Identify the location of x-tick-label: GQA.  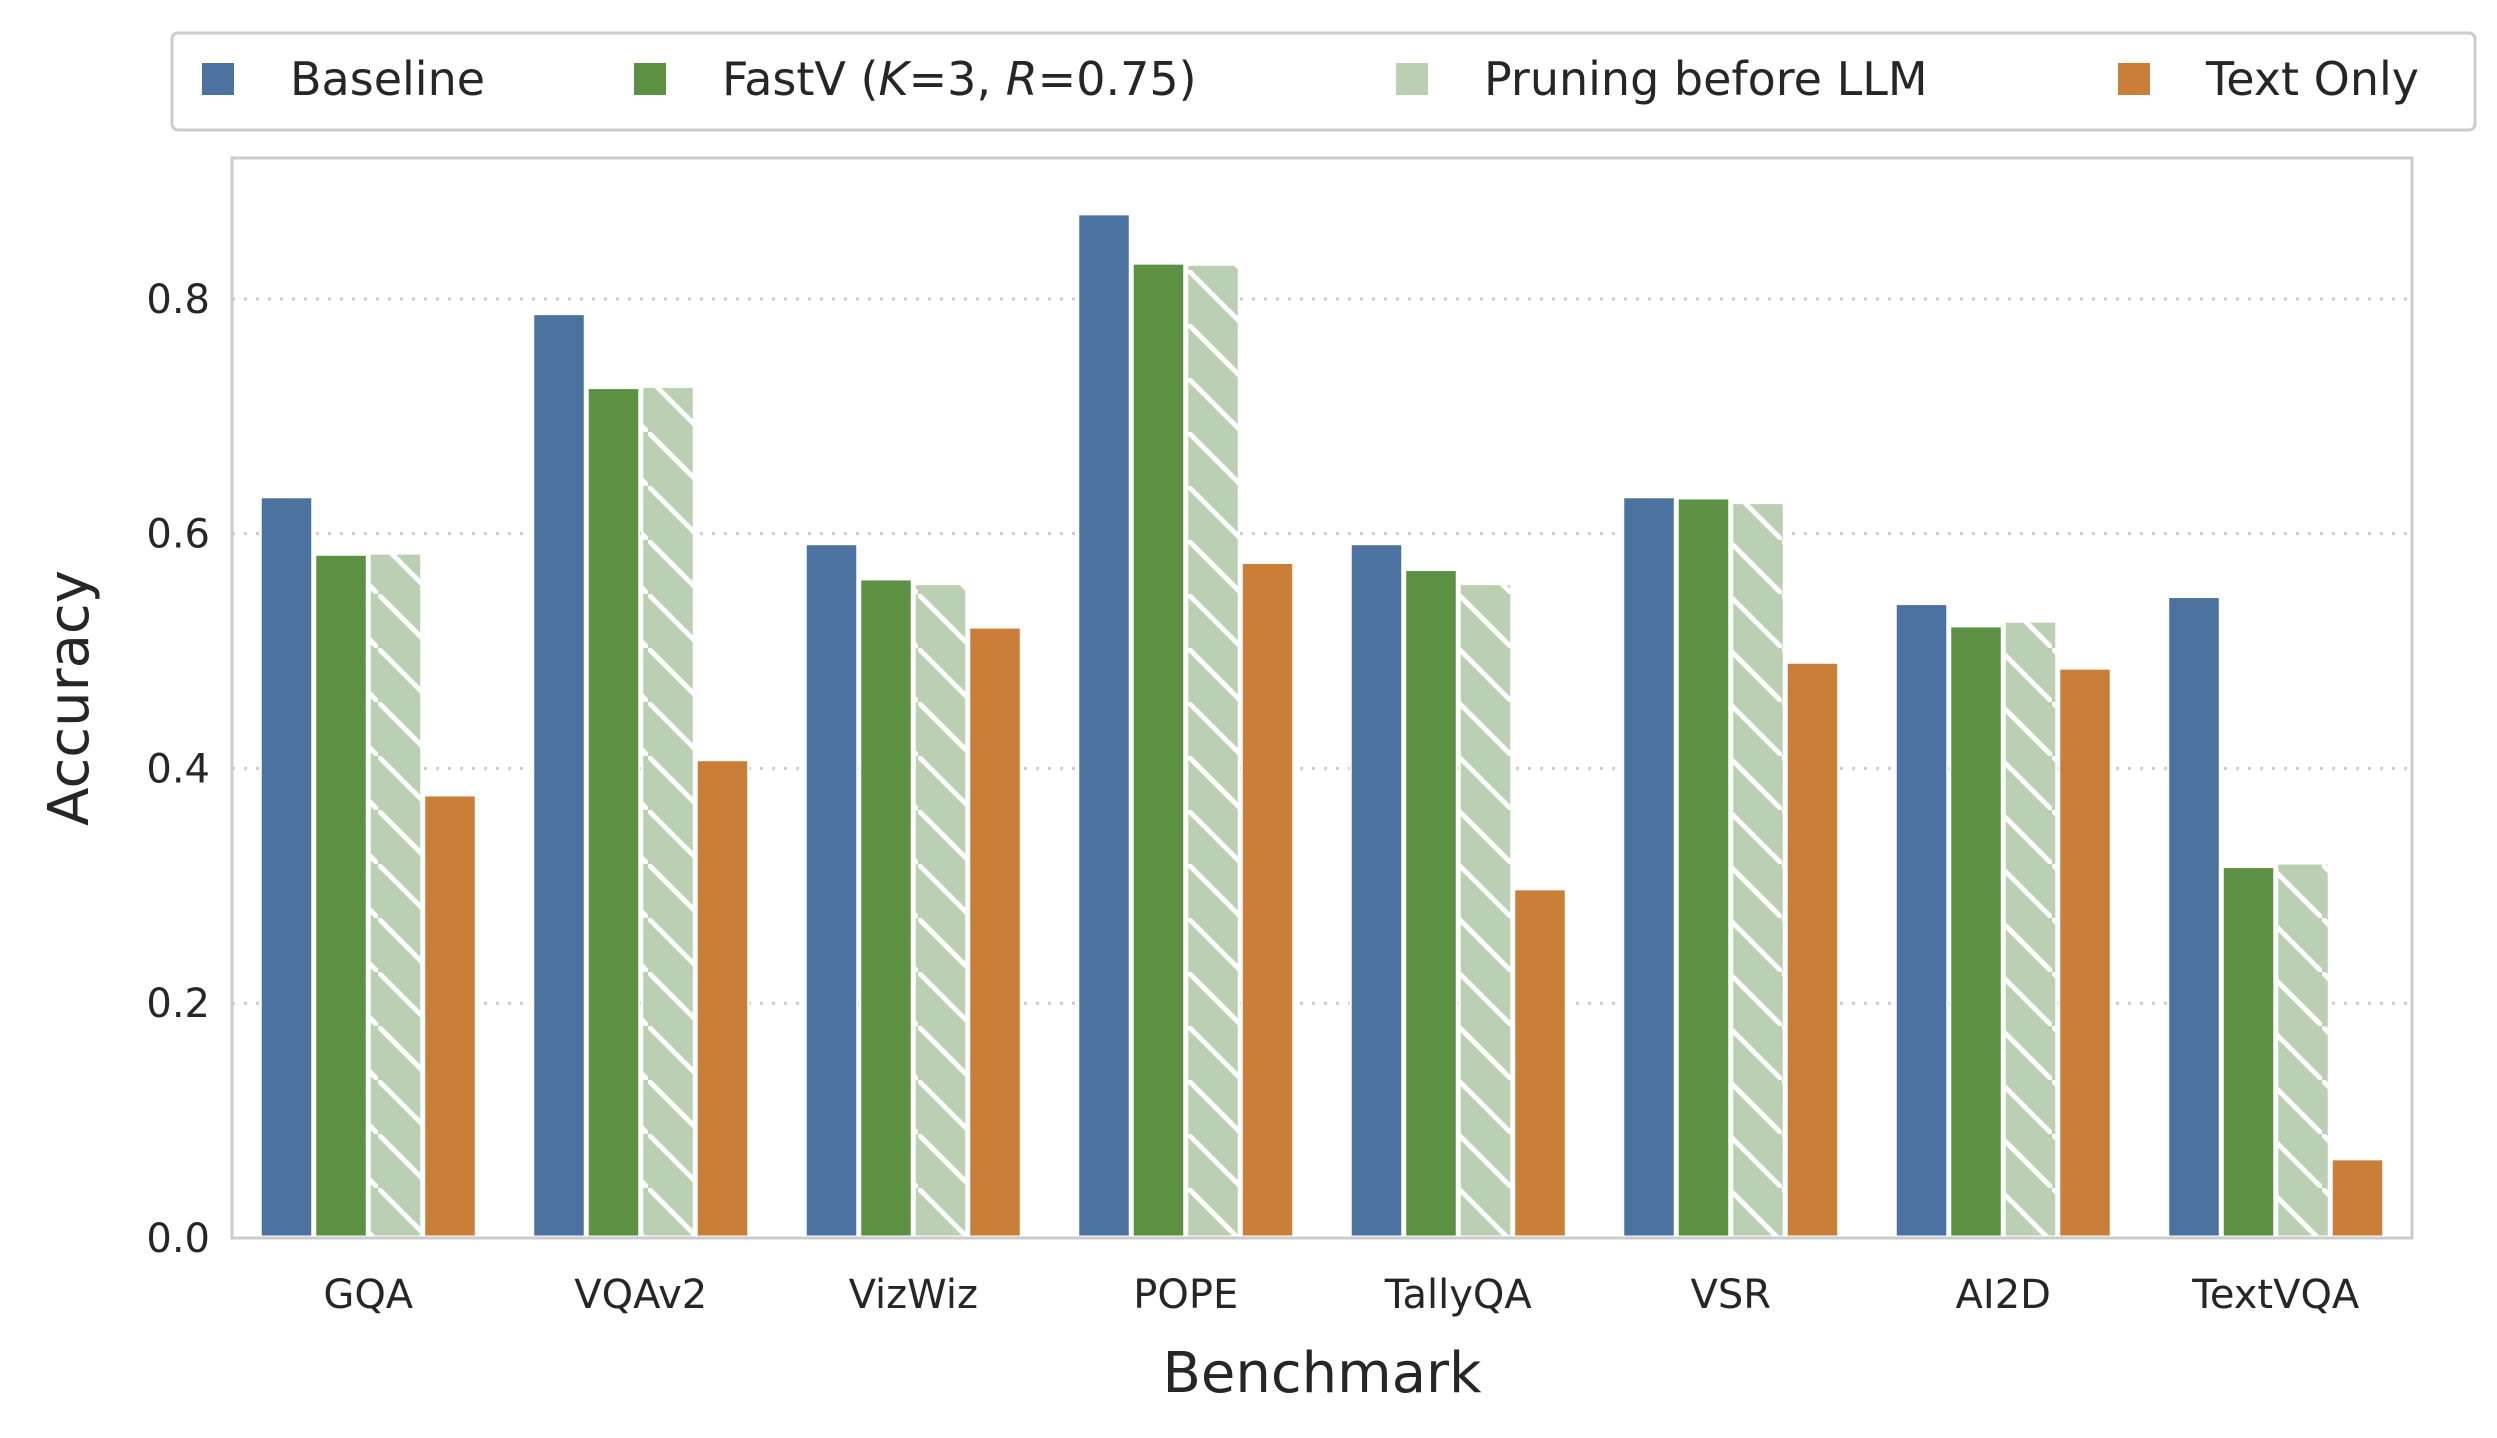
(368, 1295).